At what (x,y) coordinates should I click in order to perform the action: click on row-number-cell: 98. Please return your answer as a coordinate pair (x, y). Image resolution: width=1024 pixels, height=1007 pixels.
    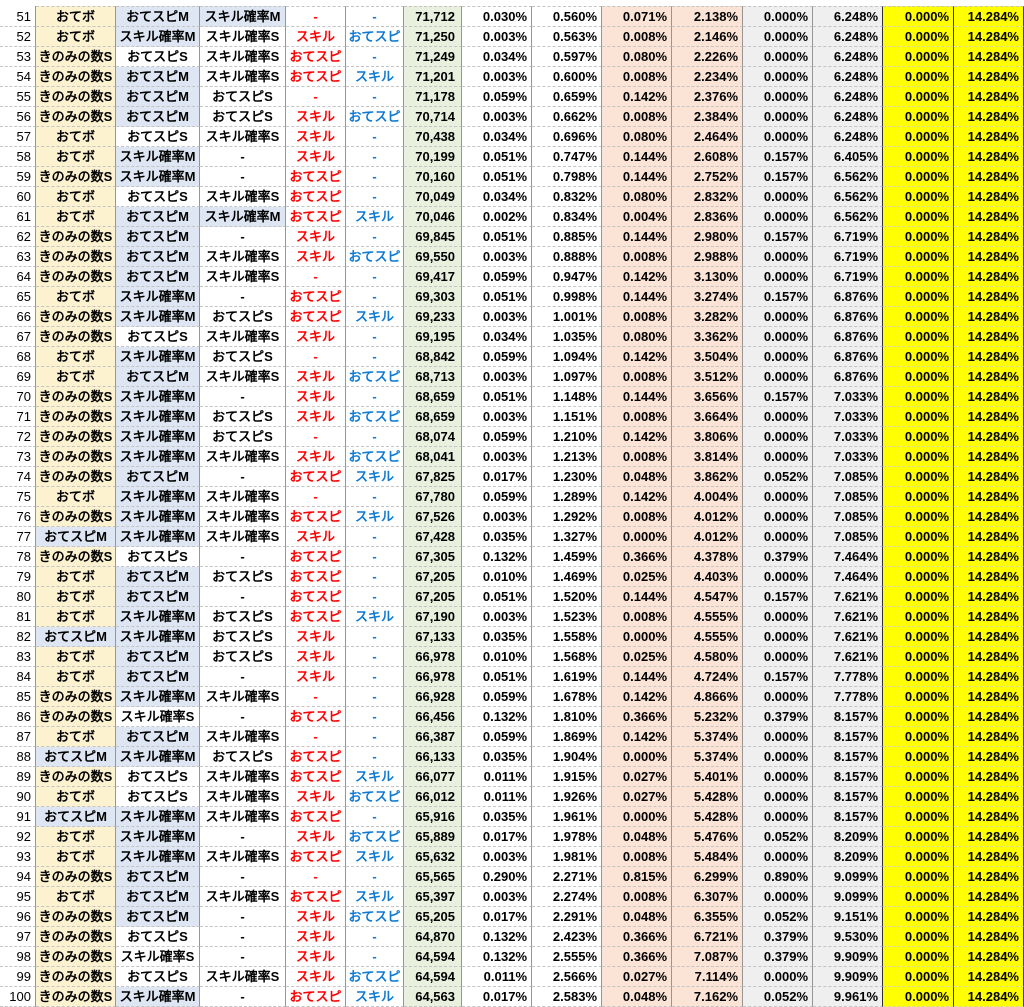
    Looking at the image, I should click on (18, 957).